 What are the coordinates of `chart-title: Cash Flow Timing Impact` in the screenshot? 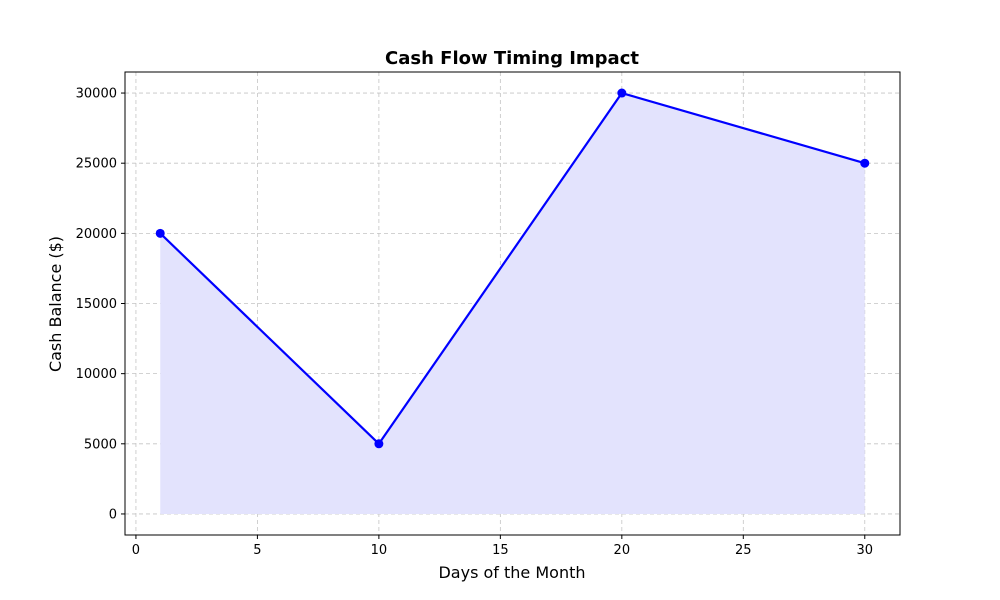 It's located at (512, 58).